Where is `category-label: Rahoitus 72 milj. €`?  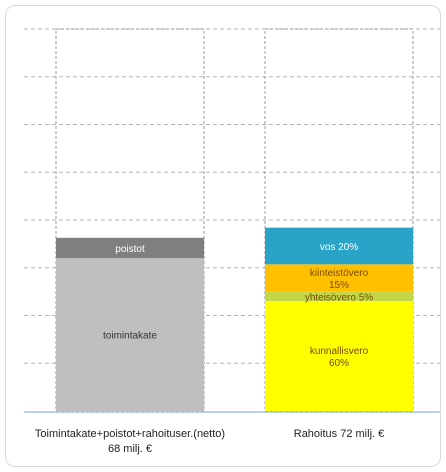
category-label: Rahoitus 72 milj. € is located at coordinates (339, 434).